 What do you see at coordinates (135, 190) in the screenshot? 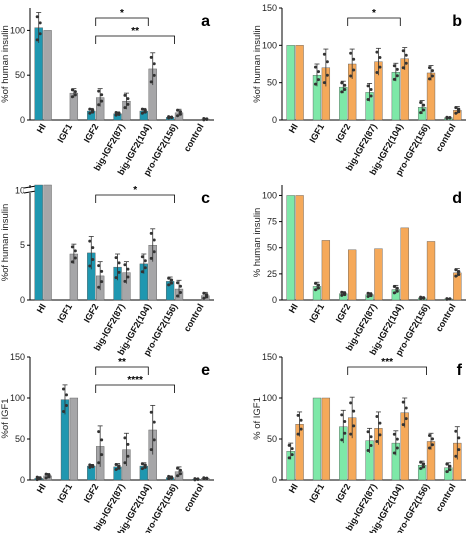
I see `significance-label: *` at bounding box center [135, 190].